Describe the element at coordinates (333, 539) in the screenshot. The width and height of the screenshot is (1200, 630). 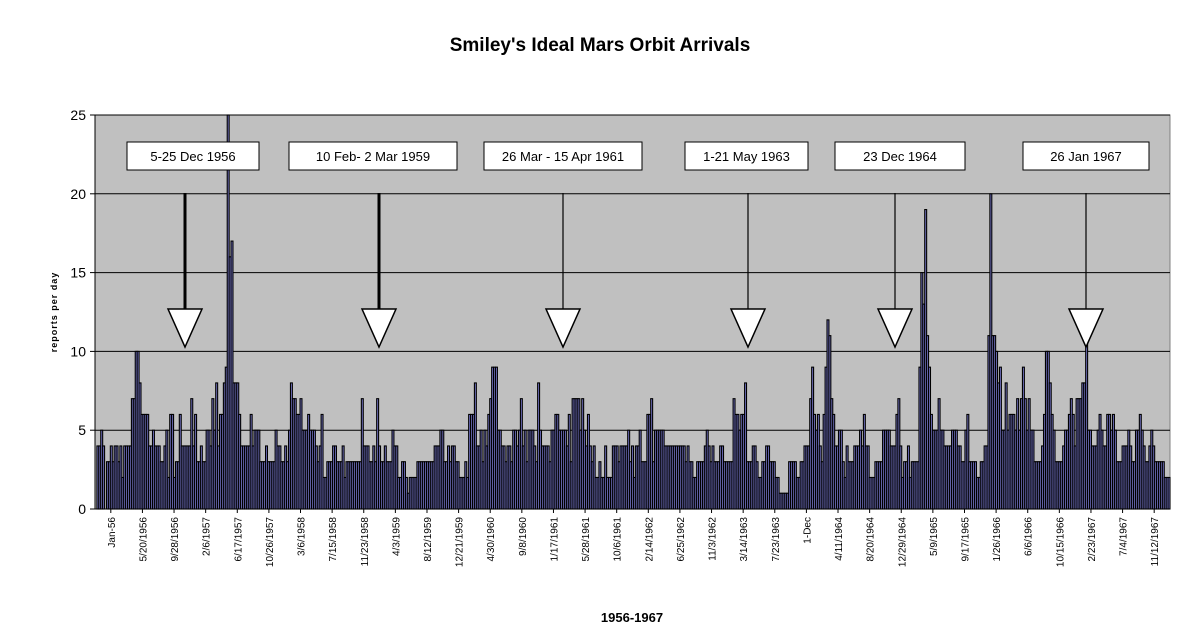
I see `x-tick-label: 7/15/1958` at that location.